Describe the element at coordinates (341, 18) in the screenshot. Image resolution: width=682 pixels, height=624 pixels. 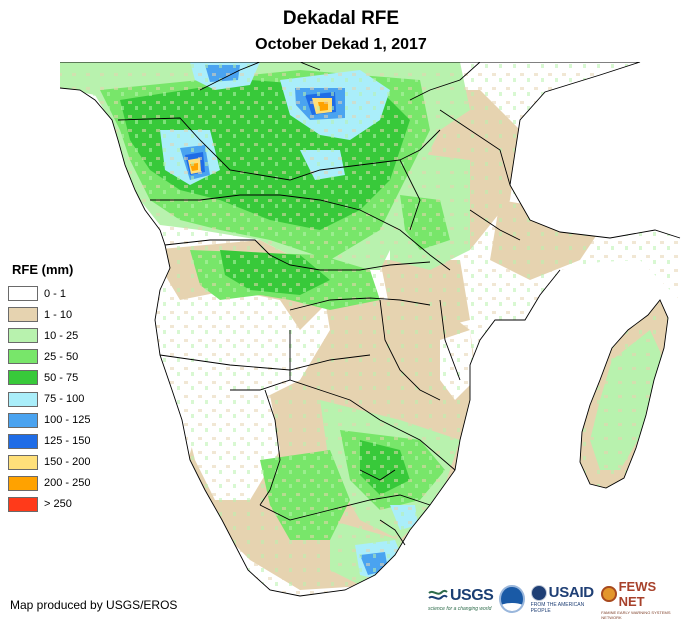
I see `map-title: Dekadal RFE` at that location.